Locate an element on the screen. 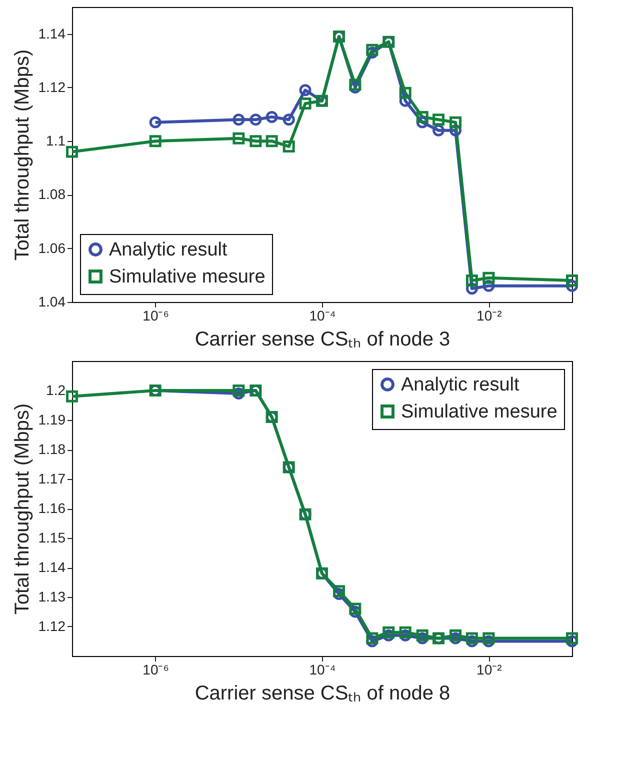 The image size is (627, 762). y-tick-label: 1.08 is located at coordinates (52, 194).